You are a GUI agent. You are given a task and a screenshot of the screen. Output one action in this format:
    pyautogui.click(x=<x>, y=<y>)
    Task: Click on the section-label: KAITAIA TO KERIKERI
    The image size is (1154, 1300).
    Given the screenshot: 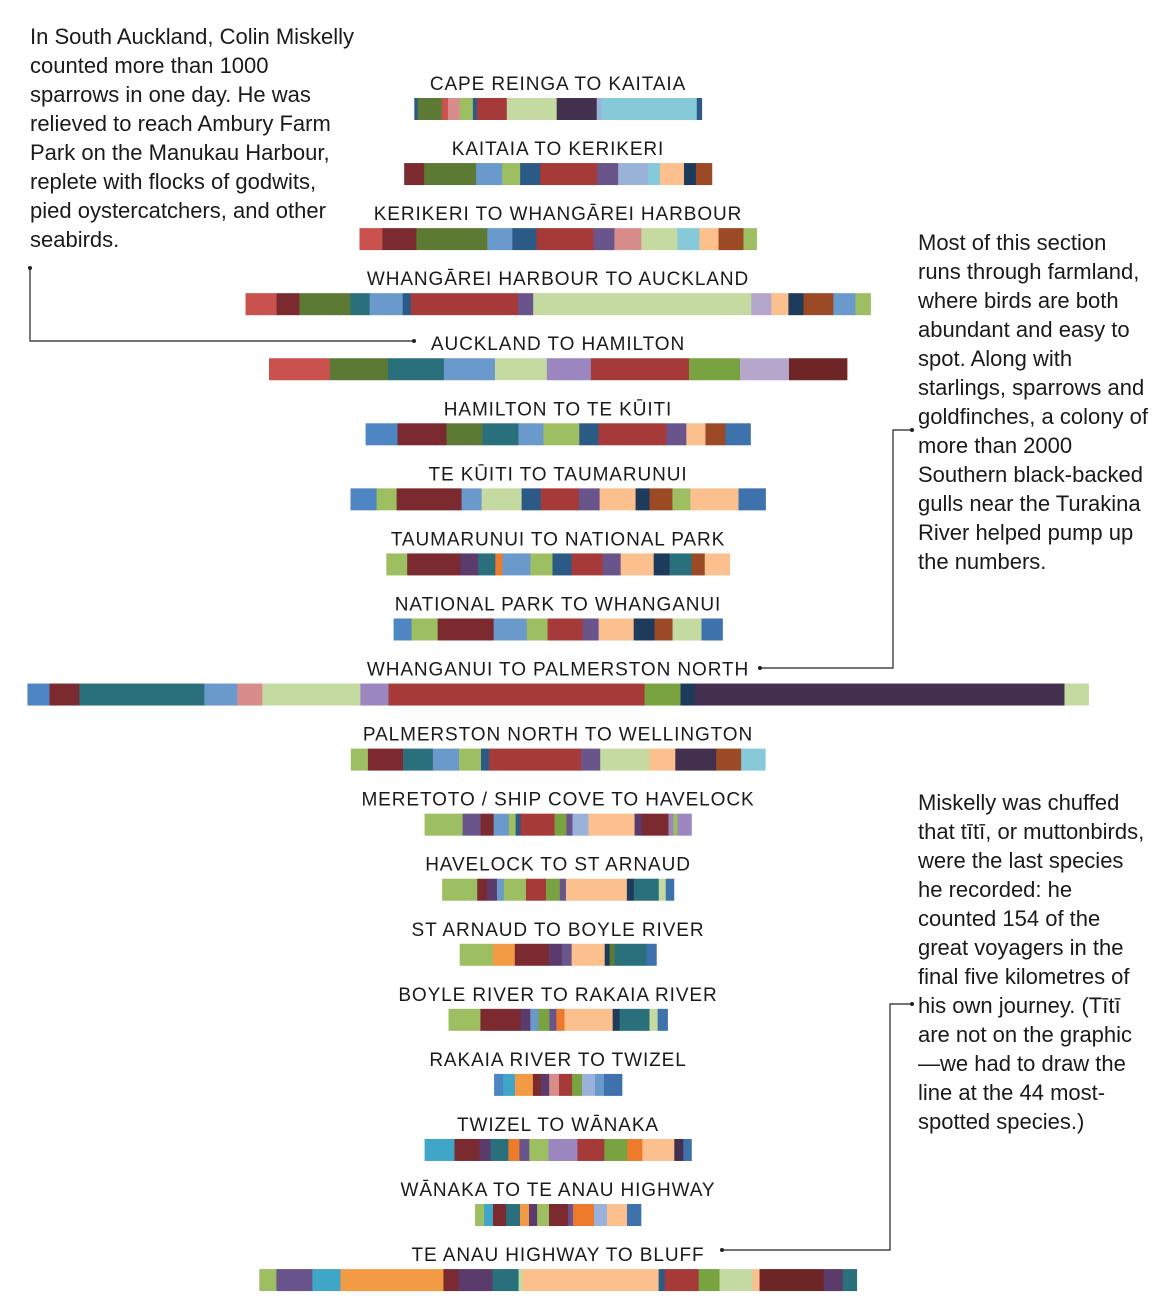 What is the action you would take?
    pyautogui.click(x=558, y=149)
    